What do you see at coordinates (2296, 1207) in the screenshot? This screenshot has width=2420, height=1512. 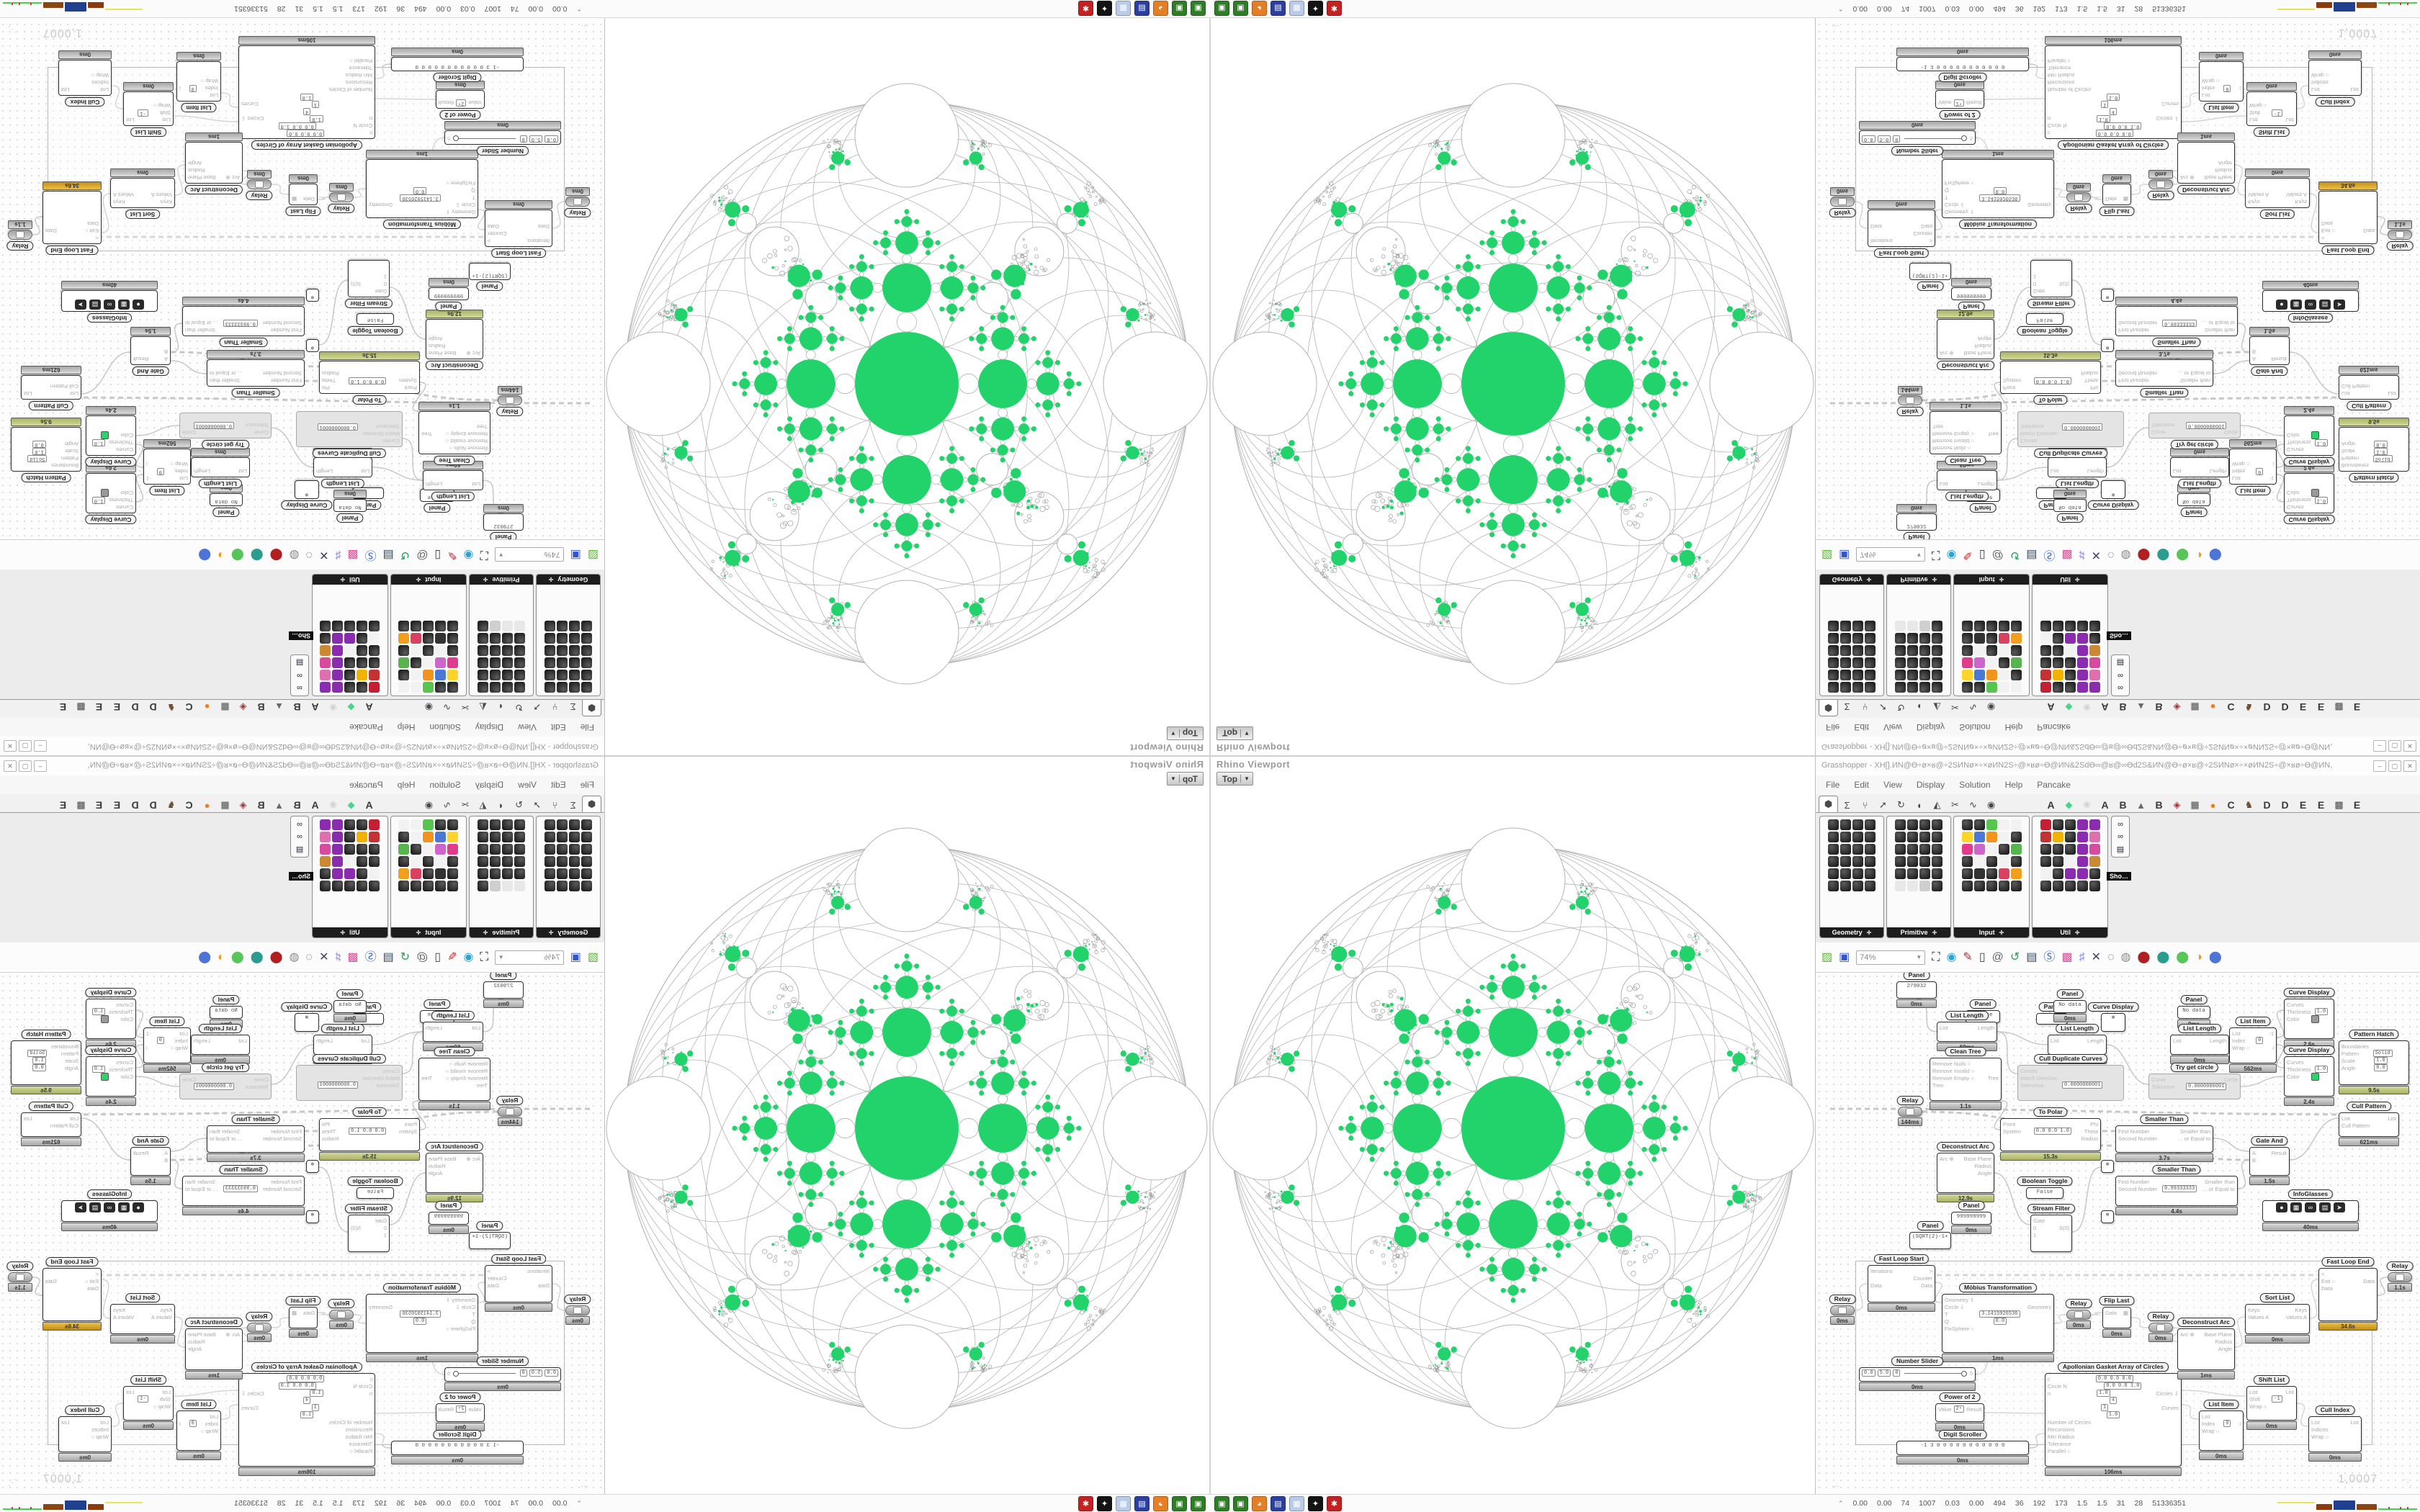 I see `glasses-icon: ▦` at bounding box center [2296, 1207].